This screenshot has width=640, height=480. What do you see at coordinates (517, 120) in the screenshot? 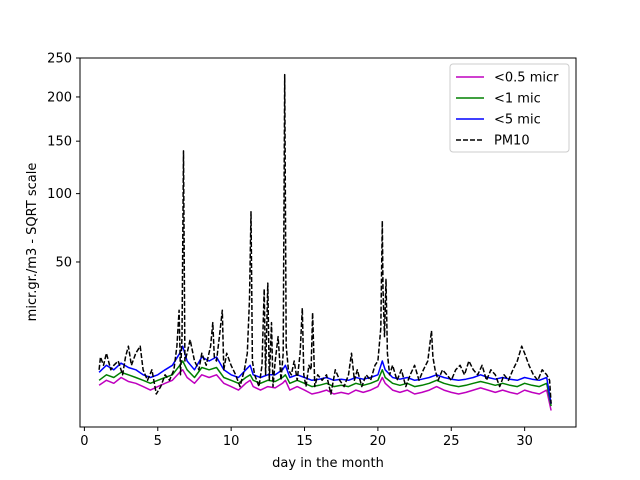
I see `legend-label-3: <5 mic` at bounding box center [517, 120].